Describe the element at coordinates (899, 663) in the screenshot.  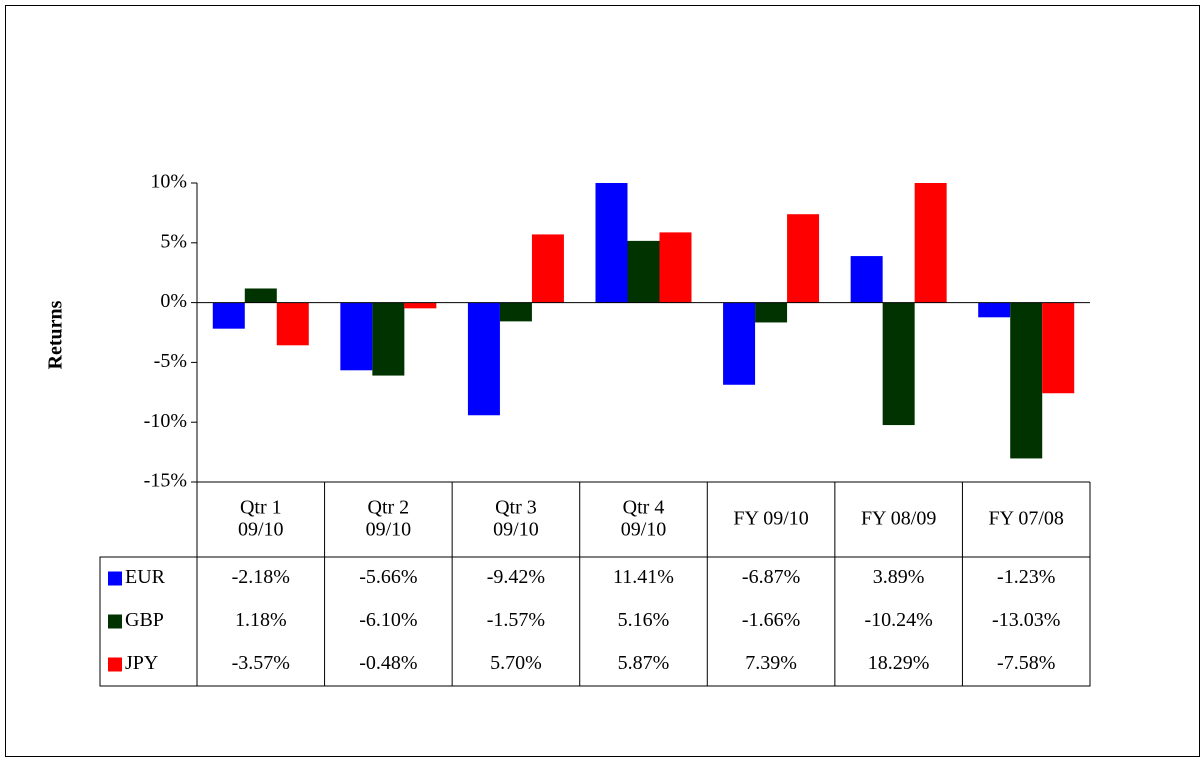
I see `table-value: 18.29%` at that location.